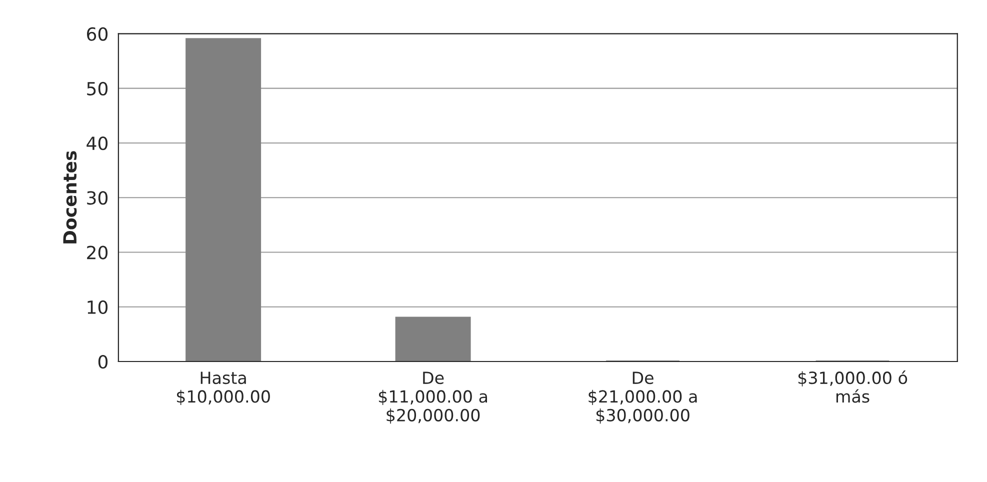 The image size is (987, 482). Describe the element at coordinates (432, 398) in the screenshot. I see `x-tick-label: De $11,000.00 a $20,000.00` at that location.